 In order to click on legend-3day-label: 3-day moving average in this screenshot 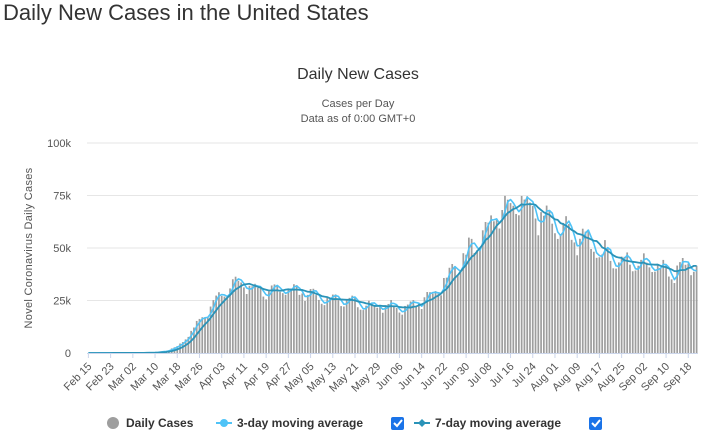, I will do `click(300, 423)`.